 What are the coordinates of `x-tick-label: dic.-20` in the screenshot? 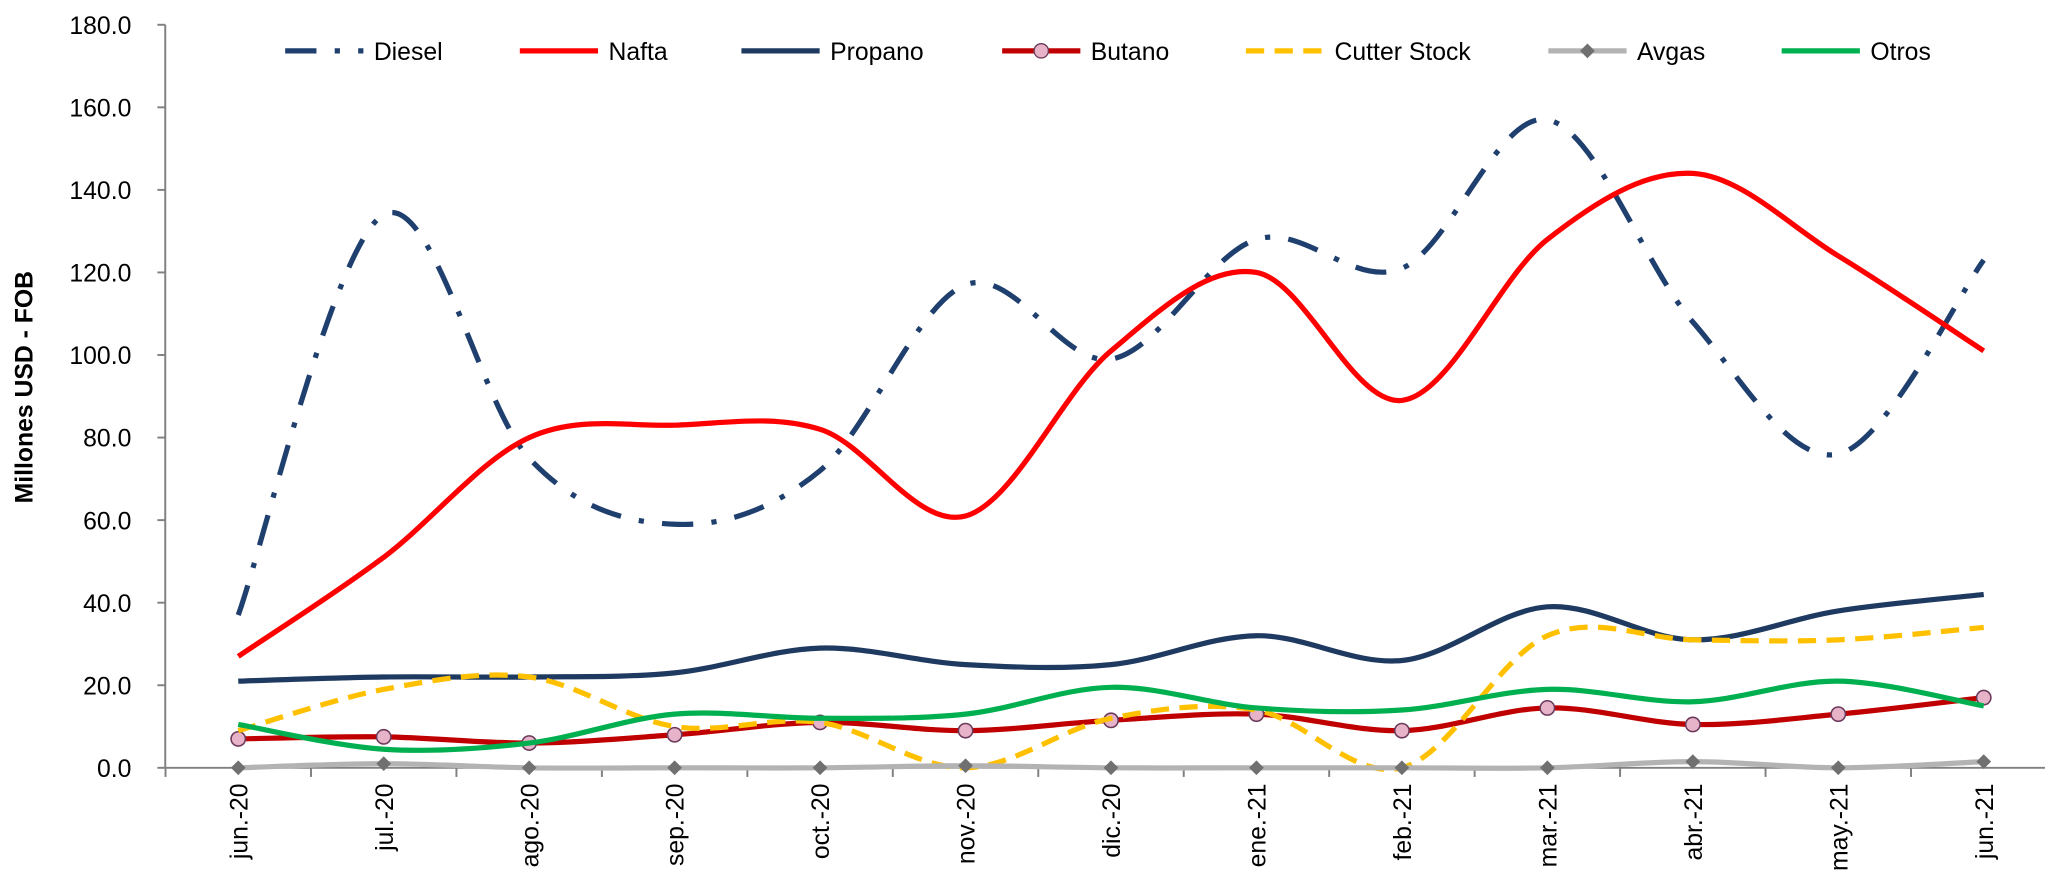 It's located at (1112, 820).